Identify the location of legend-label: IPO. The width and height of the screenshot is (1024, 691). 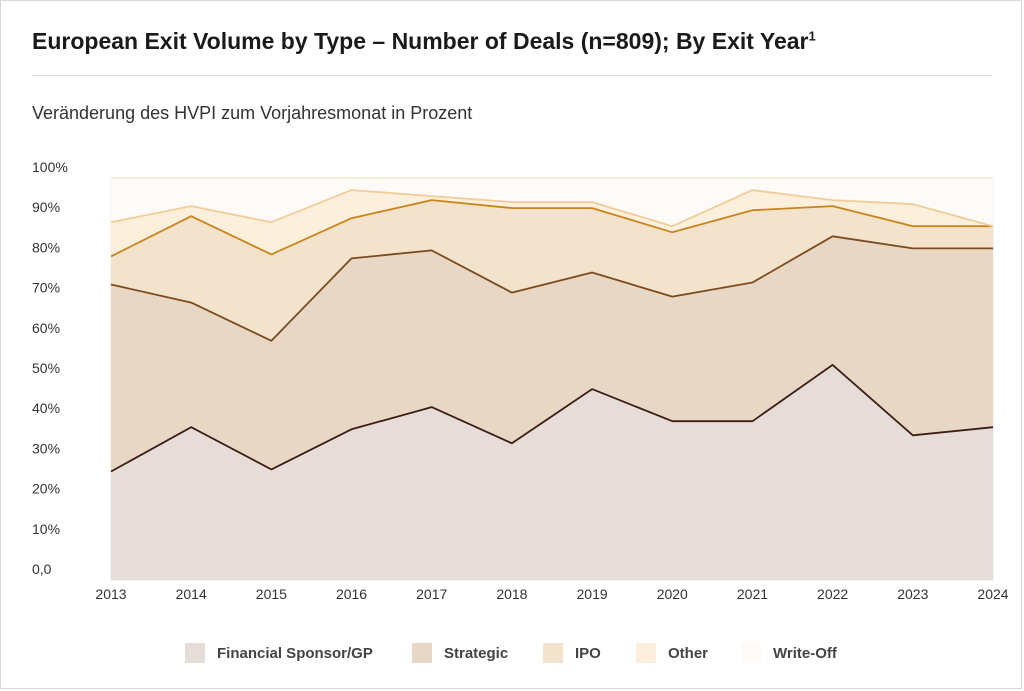
(588, 653).